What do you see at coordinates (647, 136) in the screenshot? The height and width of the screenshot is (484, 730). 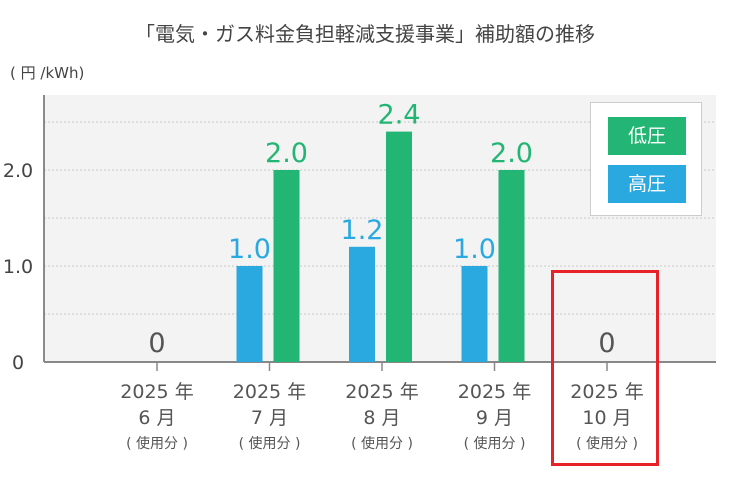 I see `legend-item-low-voltage: 低圧` at bounding box center [647, 136].